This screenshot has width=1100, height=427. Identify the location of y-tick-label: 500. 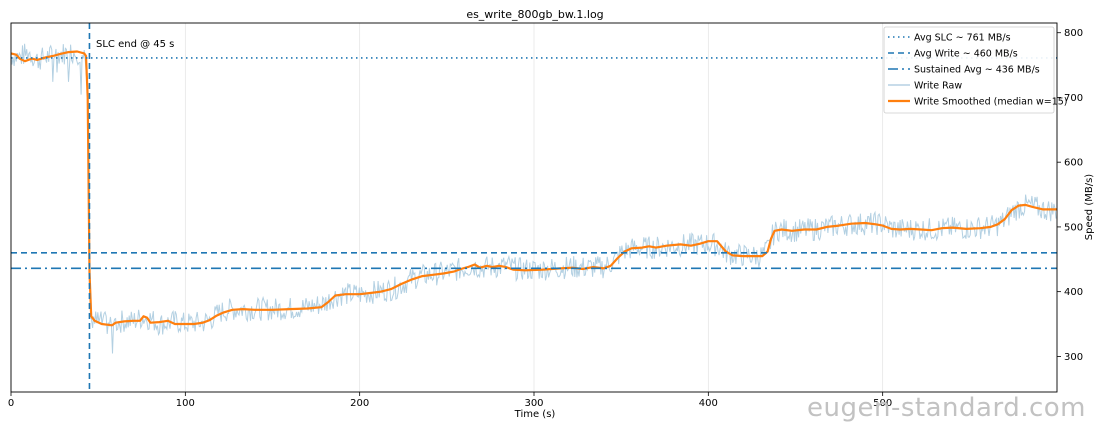
(1073, 227).